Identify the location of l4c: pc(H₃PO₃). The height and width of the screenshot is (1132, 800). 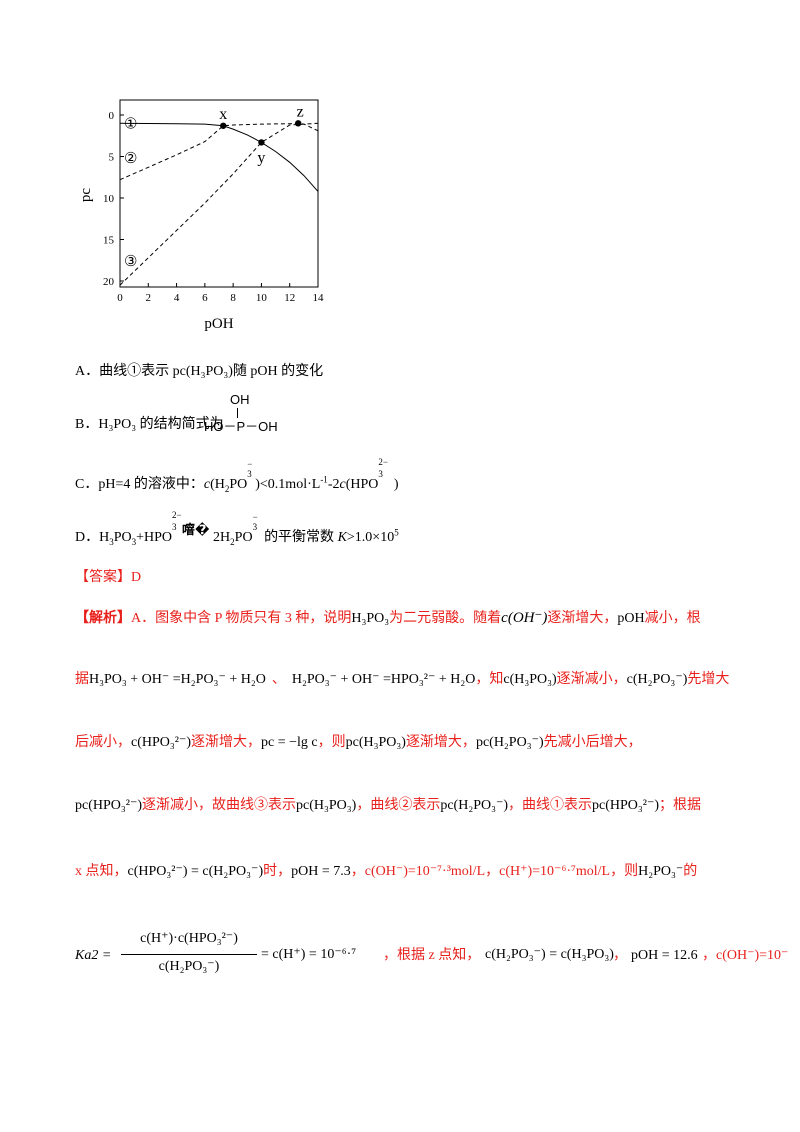
(326, 805).